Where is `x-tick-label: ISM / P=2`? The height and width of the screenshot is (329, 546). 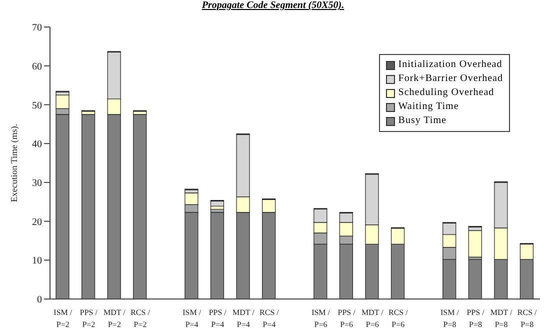 x-tick-label: ISM / P=2 is located at coordinates (63, 318).